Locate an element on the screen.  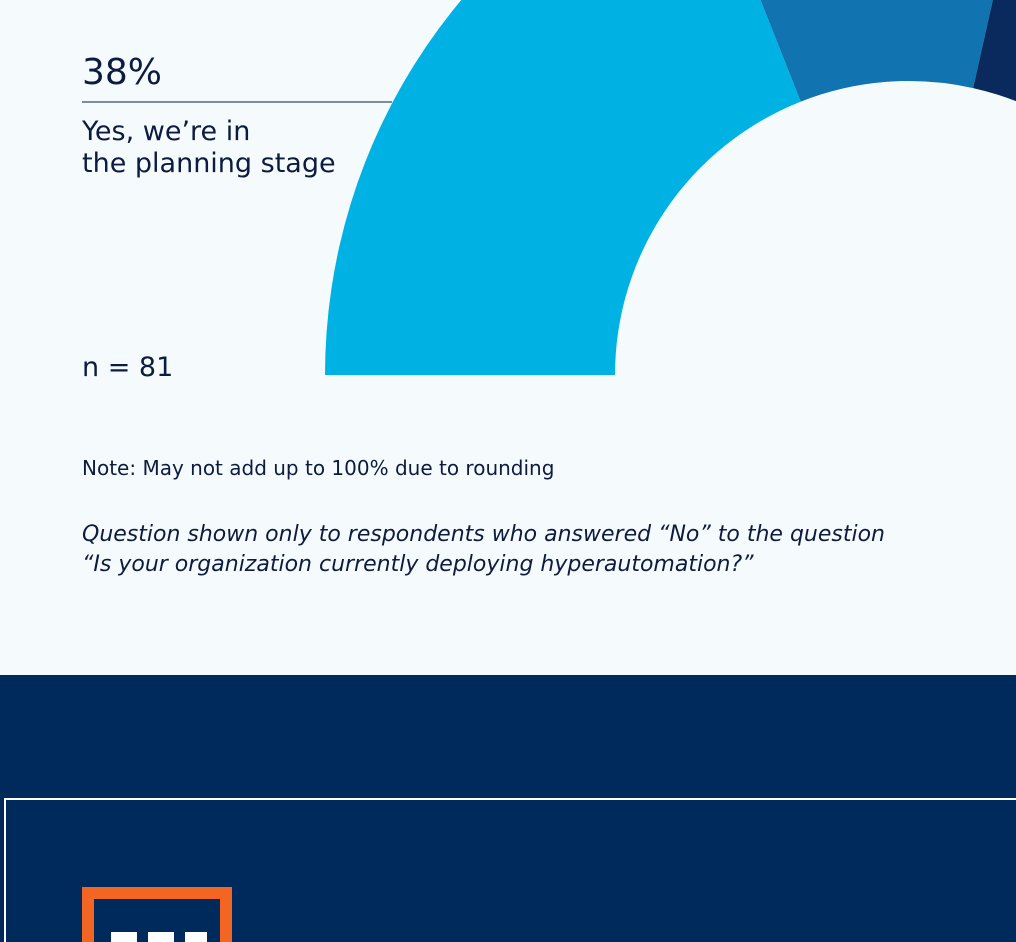
category-label: Yes, we’re in the planning stage is located at coordinates (208, 147).